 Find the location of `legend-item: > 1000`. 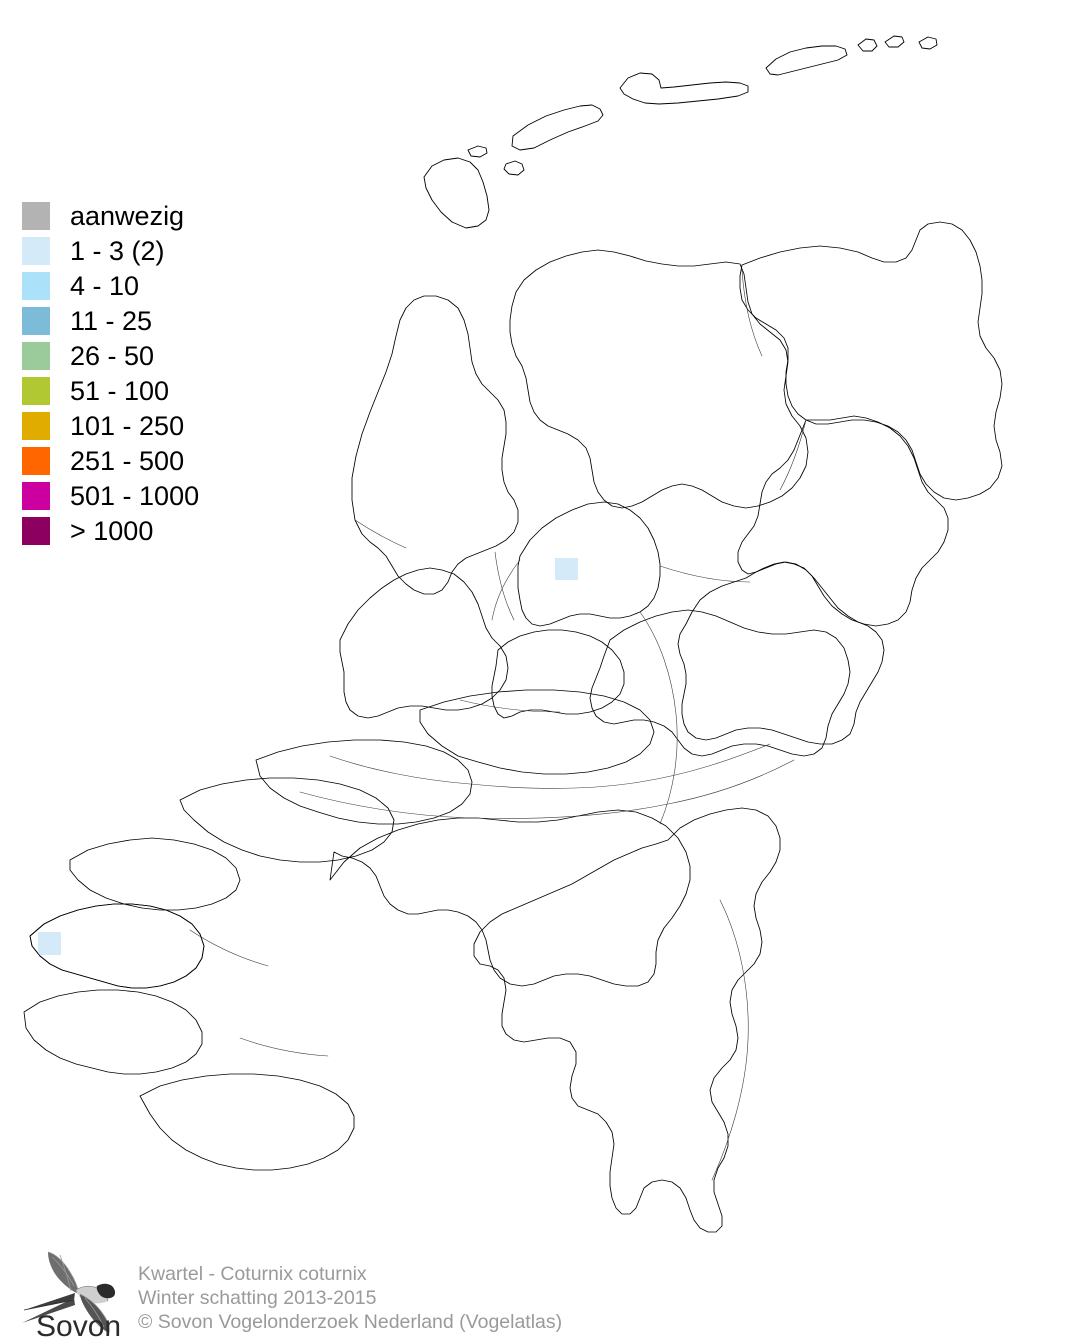

legend-item: > 1000 is located at coordinates (110, 530).